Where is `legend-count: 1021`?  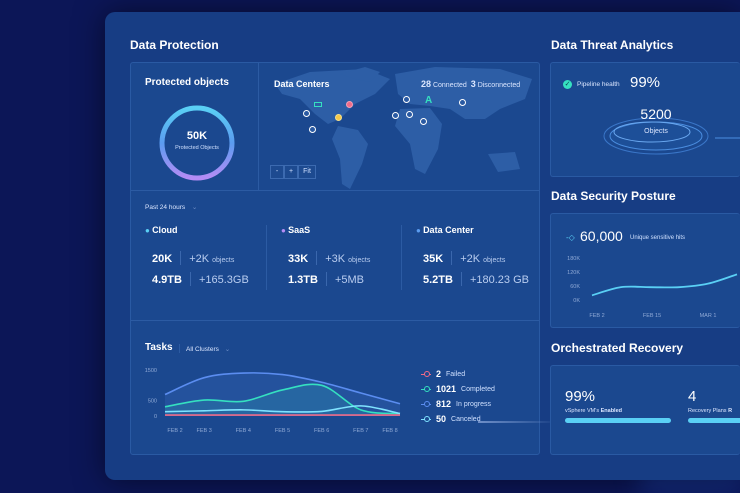
legend-count: 1021 is located at coordinates (446, 389).